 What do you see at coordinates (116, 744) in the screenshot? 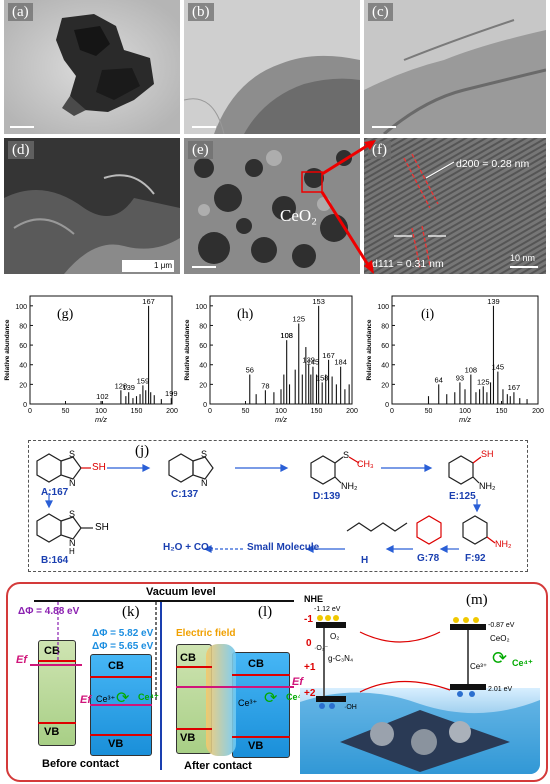
I see `vb-ceo2-k: VB` at bounding box center [116, 744].